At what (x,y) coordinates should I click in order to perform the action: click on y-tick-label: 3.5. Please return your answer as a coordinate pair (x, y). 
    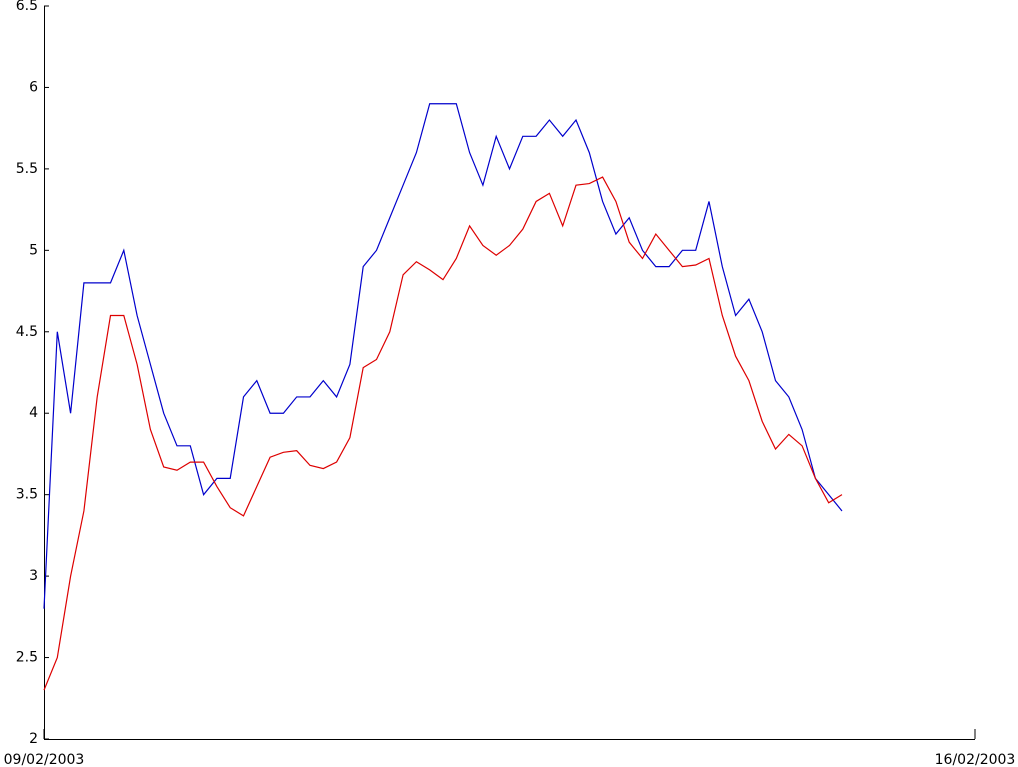
    Looking at the image, I should click on (27, 495).